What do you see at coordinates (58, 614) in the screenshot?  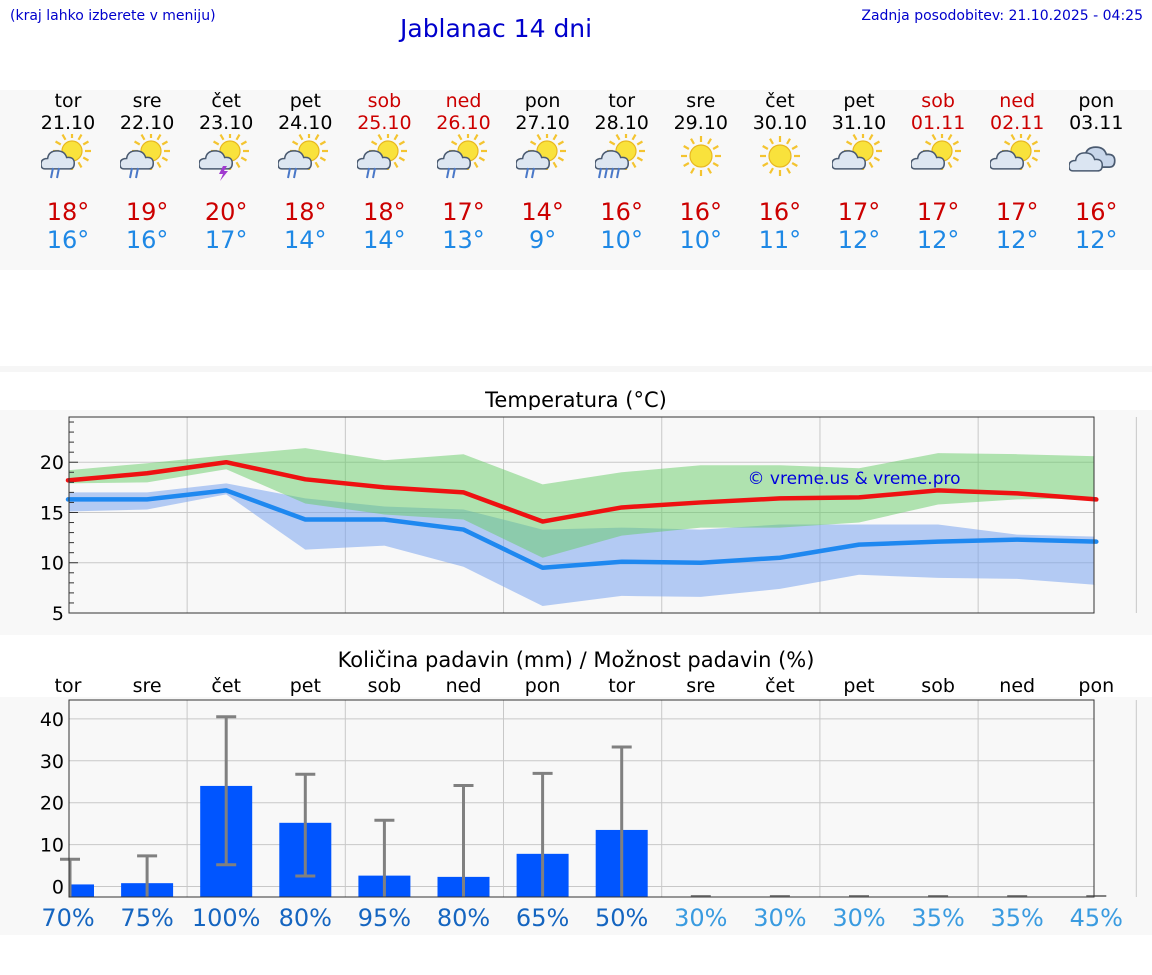 I see `y-tick-label: 5` at bounding box center [58, 614].